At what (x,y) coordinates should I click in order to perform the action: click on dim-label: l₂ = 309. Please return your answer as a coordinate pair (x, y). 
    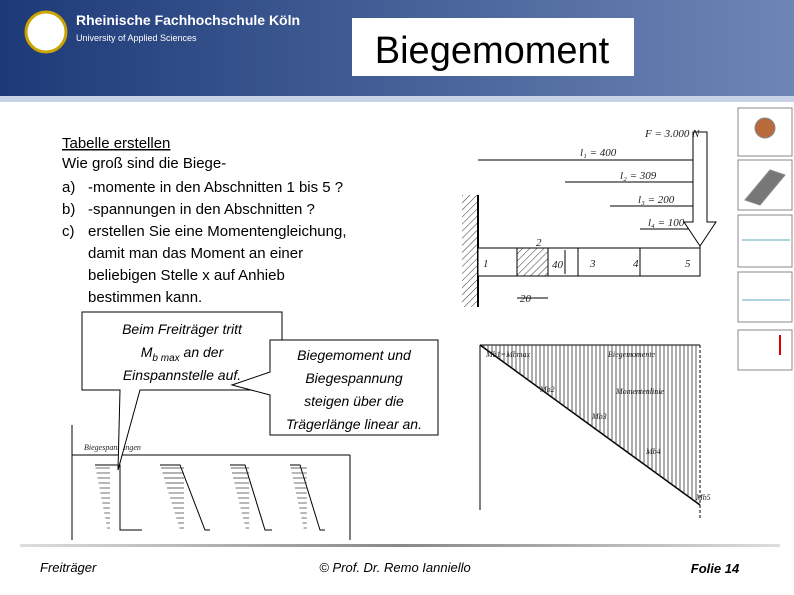
    Looking at the image, I should click on (638, 176).